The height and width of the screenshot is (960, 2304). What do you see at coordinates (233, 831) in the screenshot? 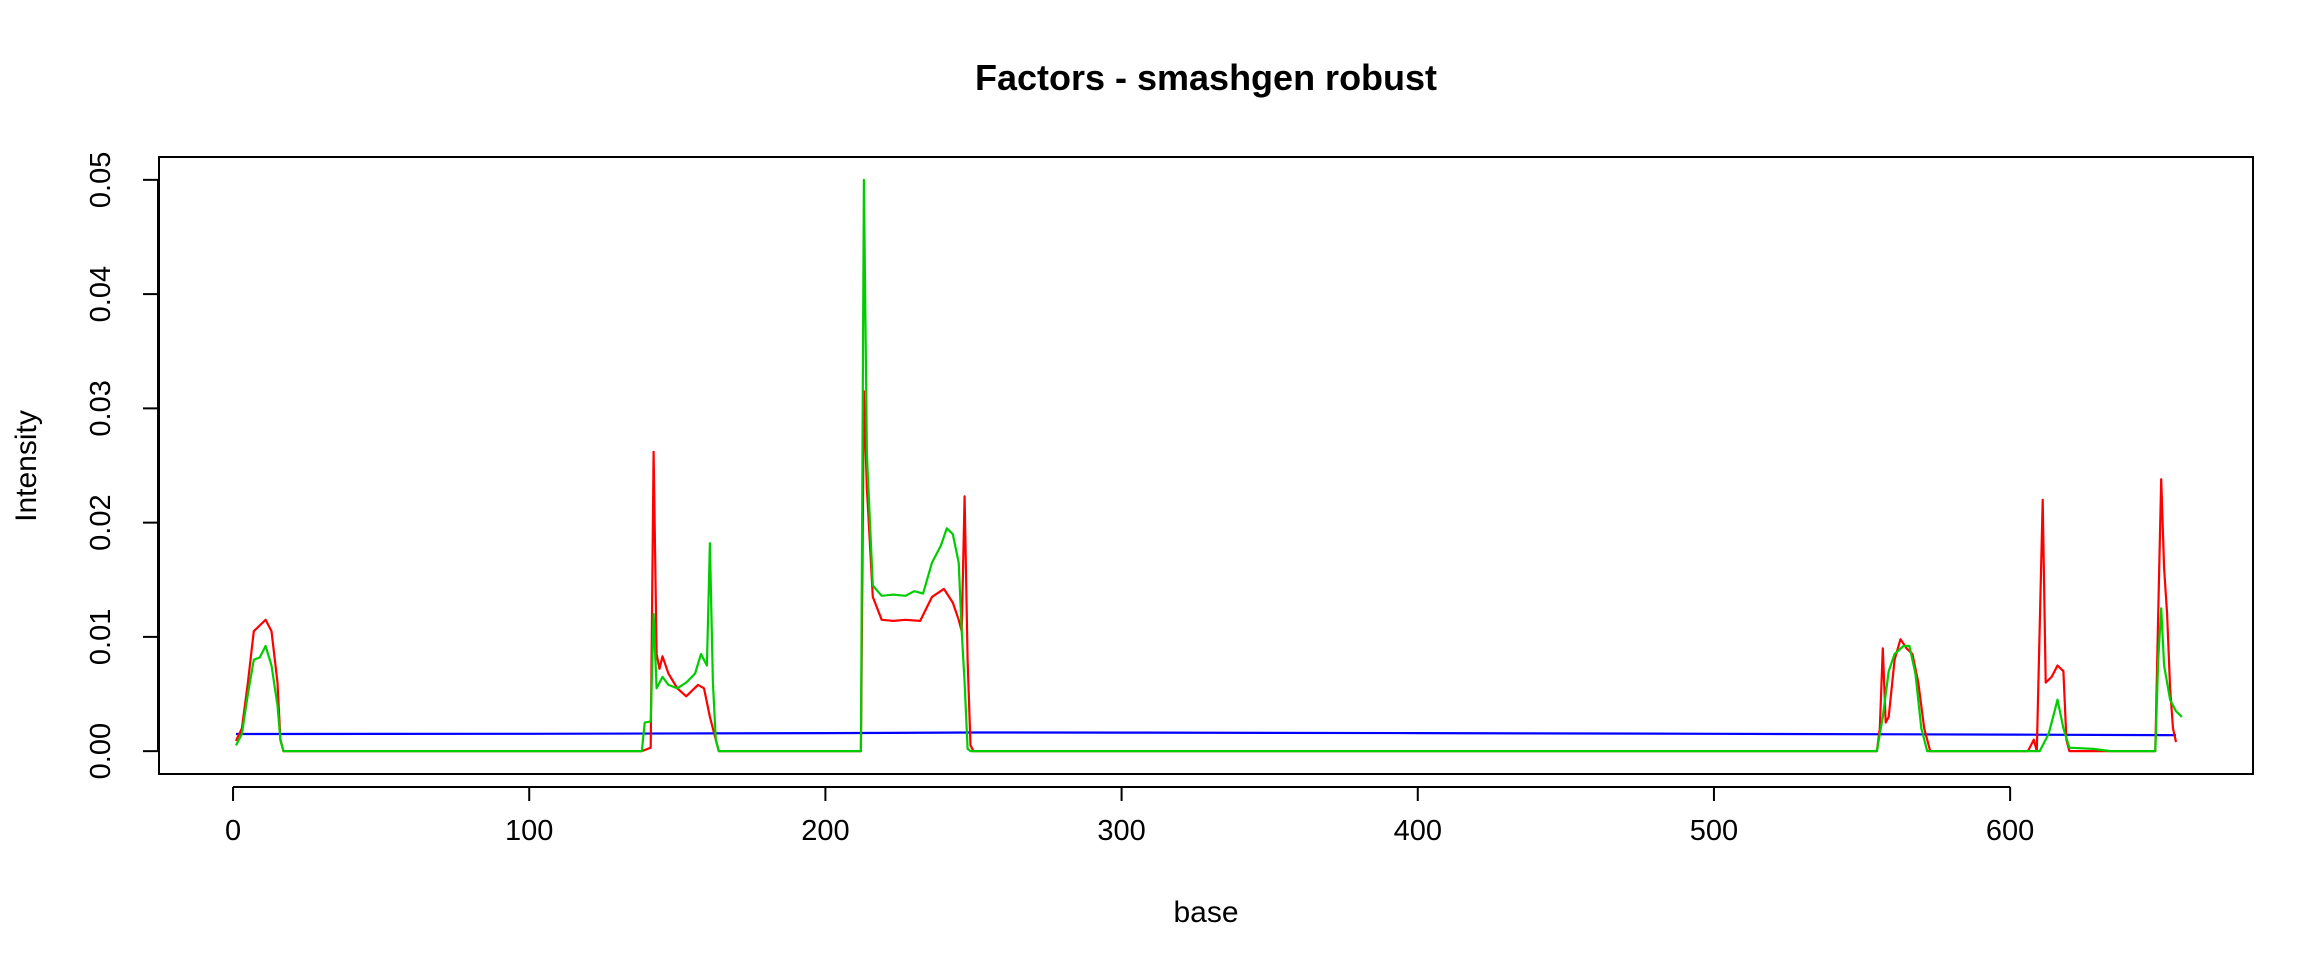
I see `x-tick-label: 0` at bounding box center [233, 831].